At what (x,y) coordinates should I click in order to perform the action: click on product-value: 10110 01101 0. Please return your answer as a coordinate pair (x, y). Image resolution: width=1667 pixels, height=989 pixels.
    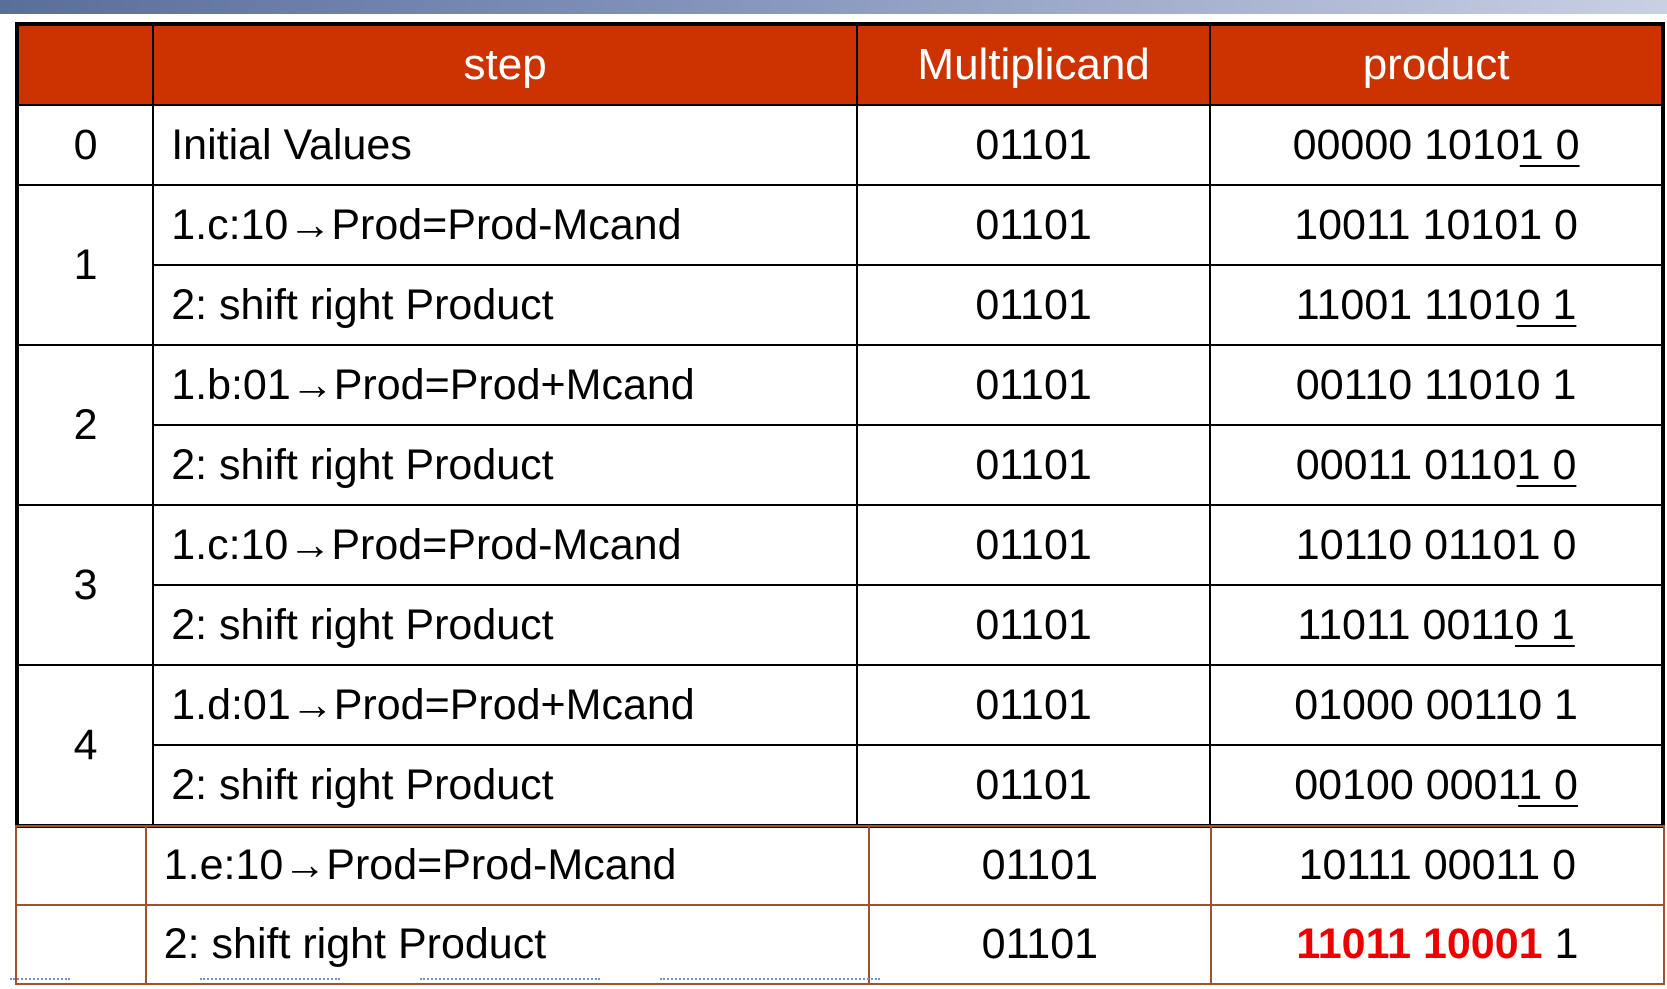
    Looking at the image, I should click on (1436, 545).